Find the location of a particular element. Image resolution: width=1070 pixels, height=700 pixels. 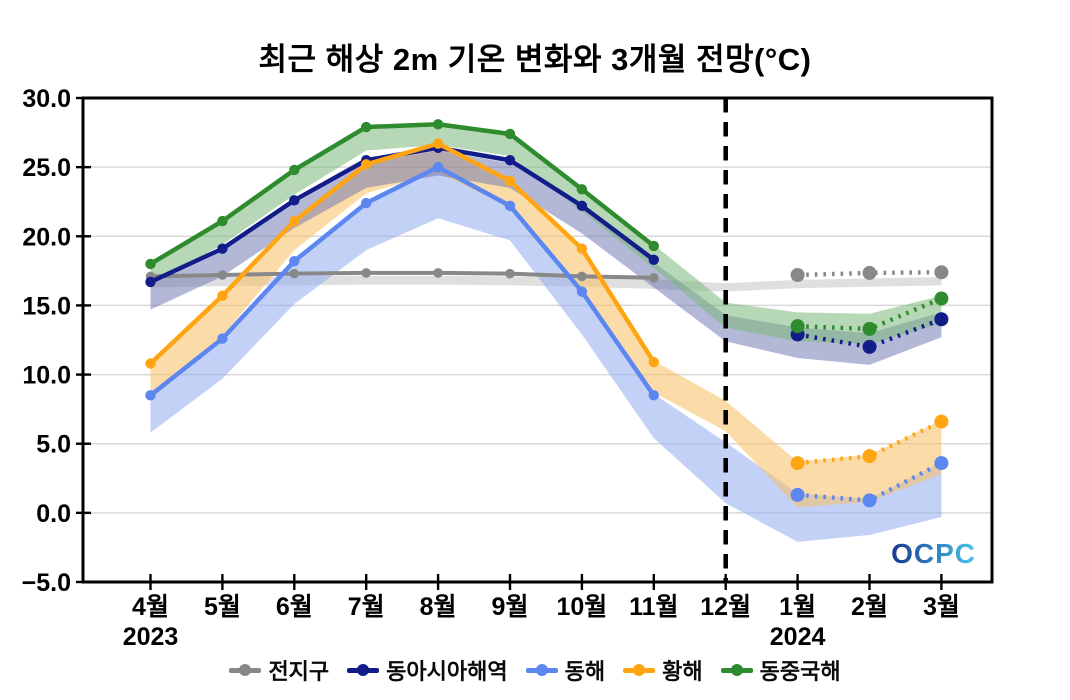

legend-line-marker-east-asia-seas is located at coordinates (363, 670).